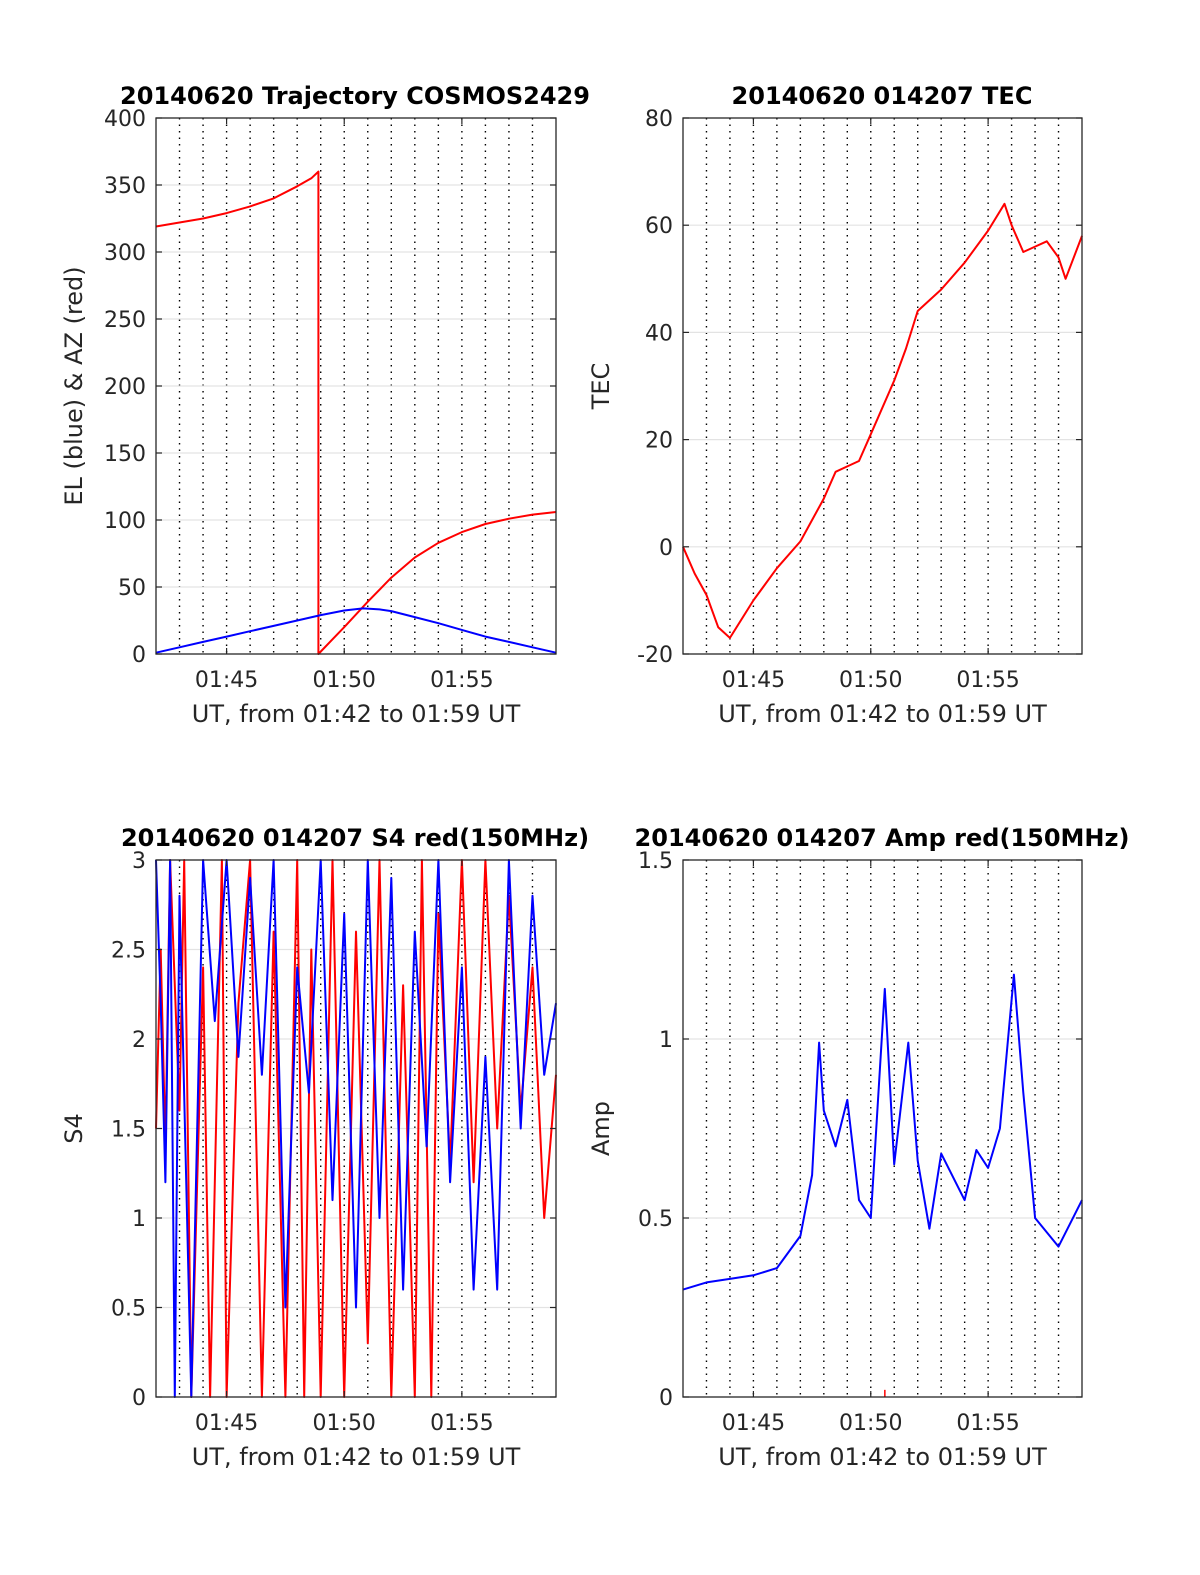 This screenshot has width=1200, height=1575. I want to click on y-tick-label: 3, so click(139, 861).